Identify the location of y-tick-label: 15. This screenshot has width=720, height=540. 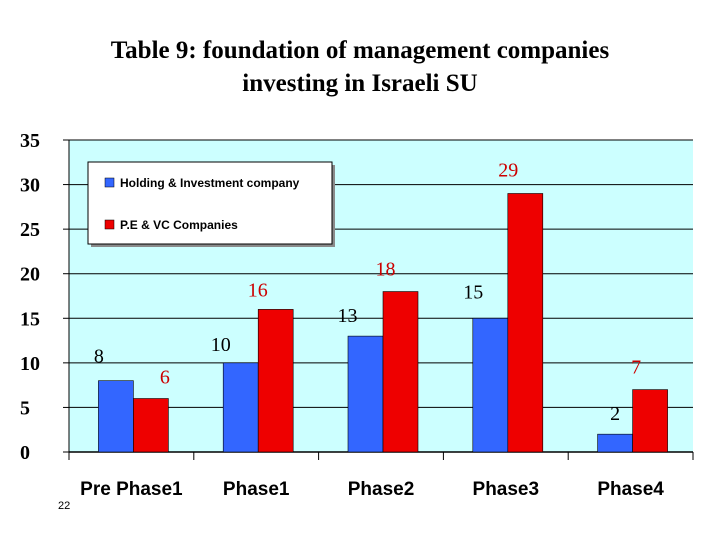
(30, 319).